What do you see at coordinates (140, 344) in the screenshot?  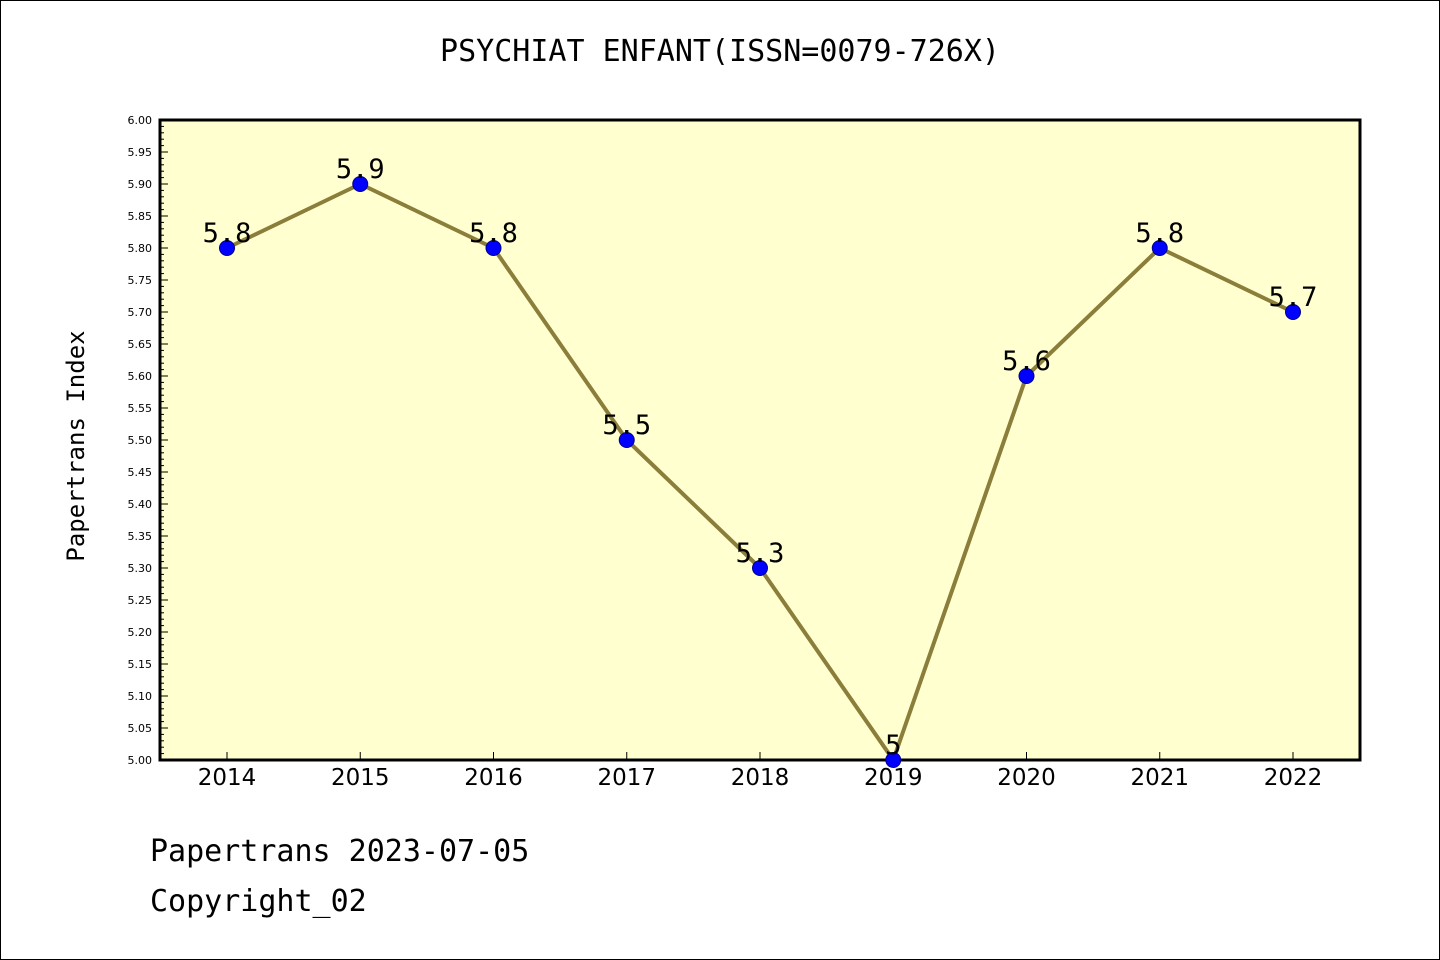 I see `y-tick-label: 5.65` at bounding box center [140, 344].